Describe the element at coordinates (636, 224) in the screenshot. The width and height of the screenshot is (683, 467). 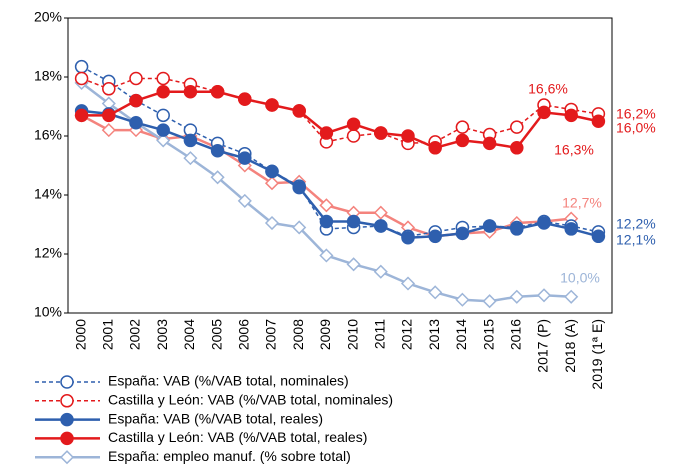
I see `annotation: 12,2%` at that location.